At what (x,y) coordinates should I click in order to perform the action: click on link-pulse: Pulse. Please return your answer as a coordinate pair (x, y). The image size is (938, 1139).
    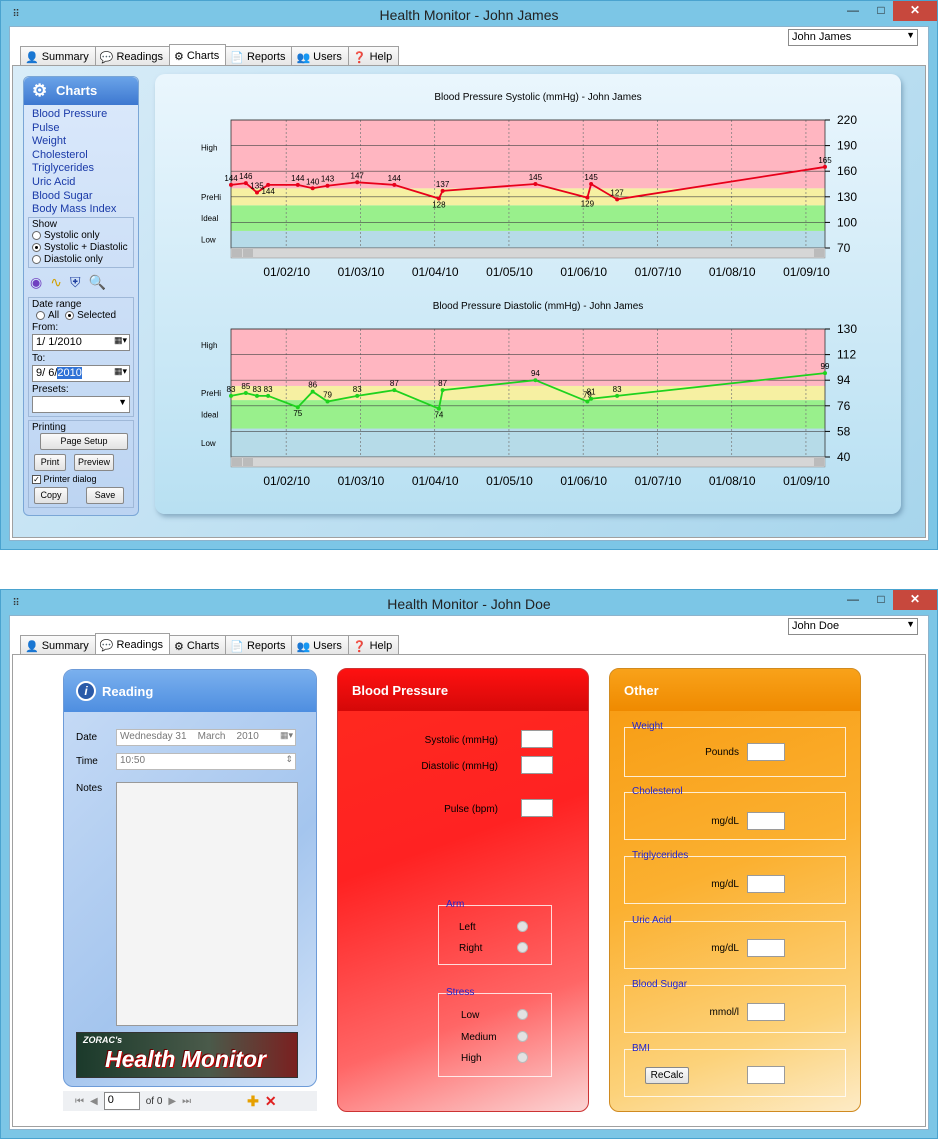
    Looking at the image, I should click on (46, 127).